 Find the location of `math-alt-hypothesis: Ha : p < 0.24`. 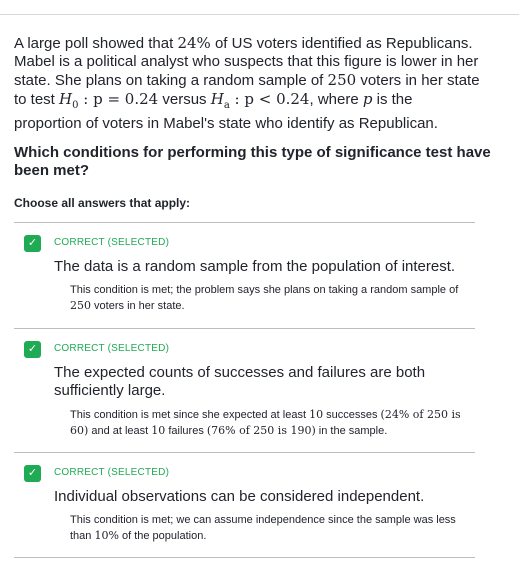

math-alt-hypothesis: Ha : p < 0.24 is located at coordinates (260, 100).